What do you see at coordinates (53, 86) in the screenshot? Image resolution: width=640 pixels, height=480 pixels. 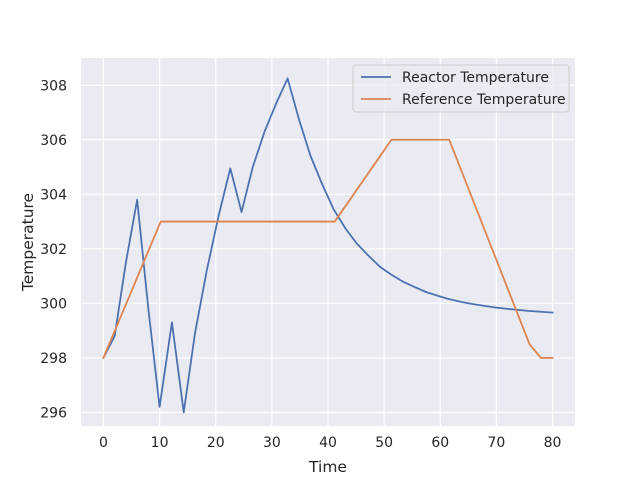 I see `y-tick-label: 308` at bounding box center [53, 86].